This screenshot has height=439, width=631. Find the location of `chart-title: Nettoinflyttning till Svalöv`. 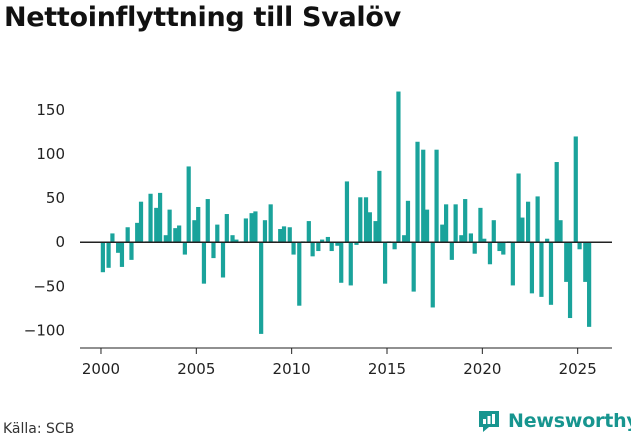

chart-title: Nettoinflyttning till Svalöv is located at coordinates (202, 17).